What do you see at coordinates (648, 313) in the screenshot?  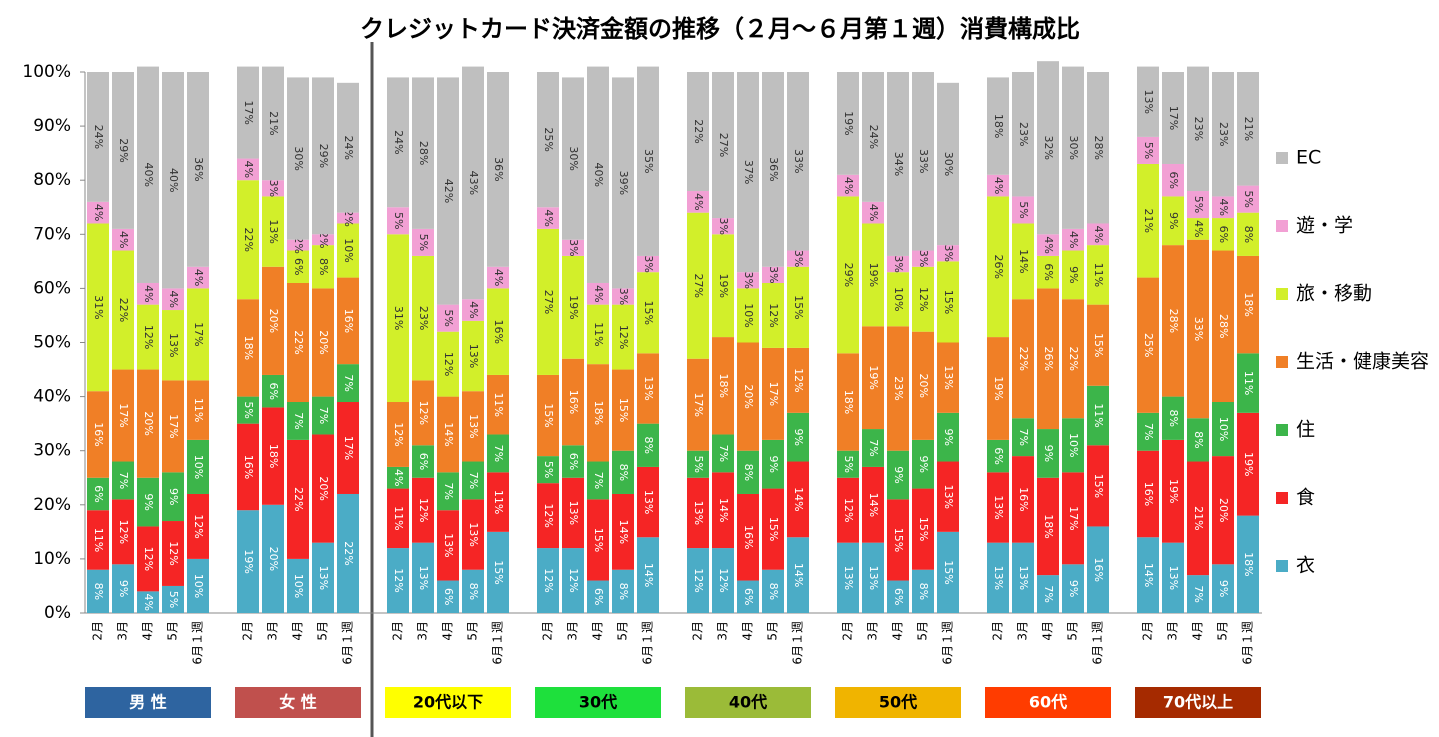 I see `value-label: 15%` at bounding box center [648, 313].